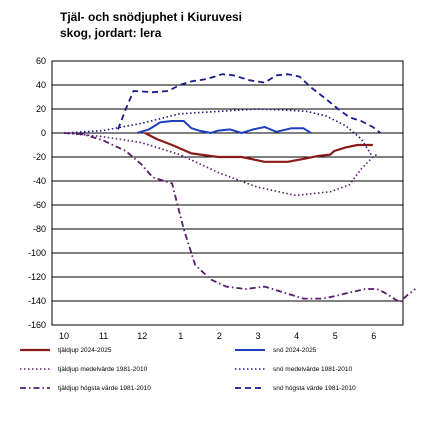 The height and width of the screenshot is (424, 430). Describe the element at coordinates (104, 388) in the screenshot. I see `legend-label: tjäldjup högsta värde 1981-2010` at that location.